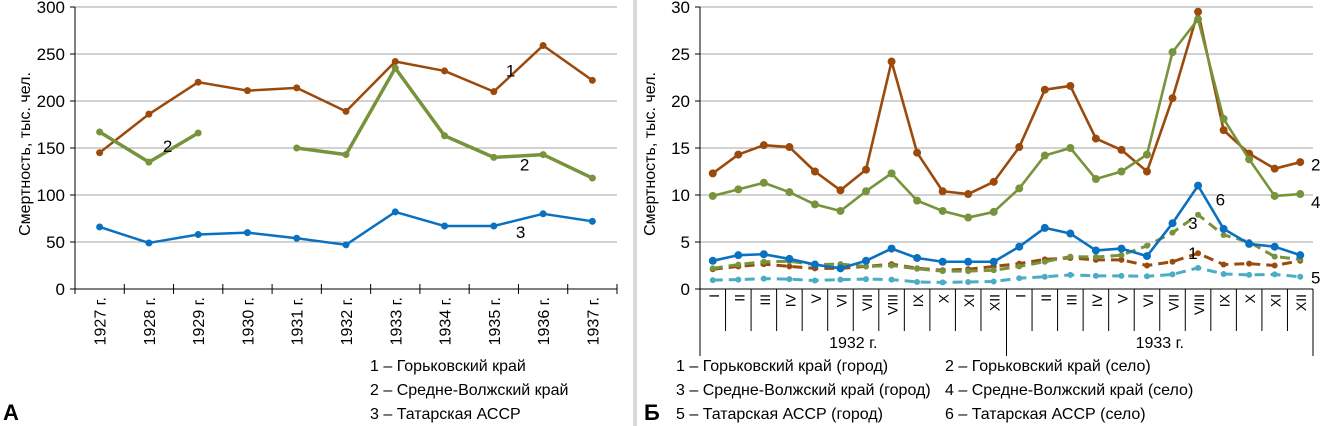 The image size is (1323, 426). I want to click on y-tick-label: 5, so click(685, 242).